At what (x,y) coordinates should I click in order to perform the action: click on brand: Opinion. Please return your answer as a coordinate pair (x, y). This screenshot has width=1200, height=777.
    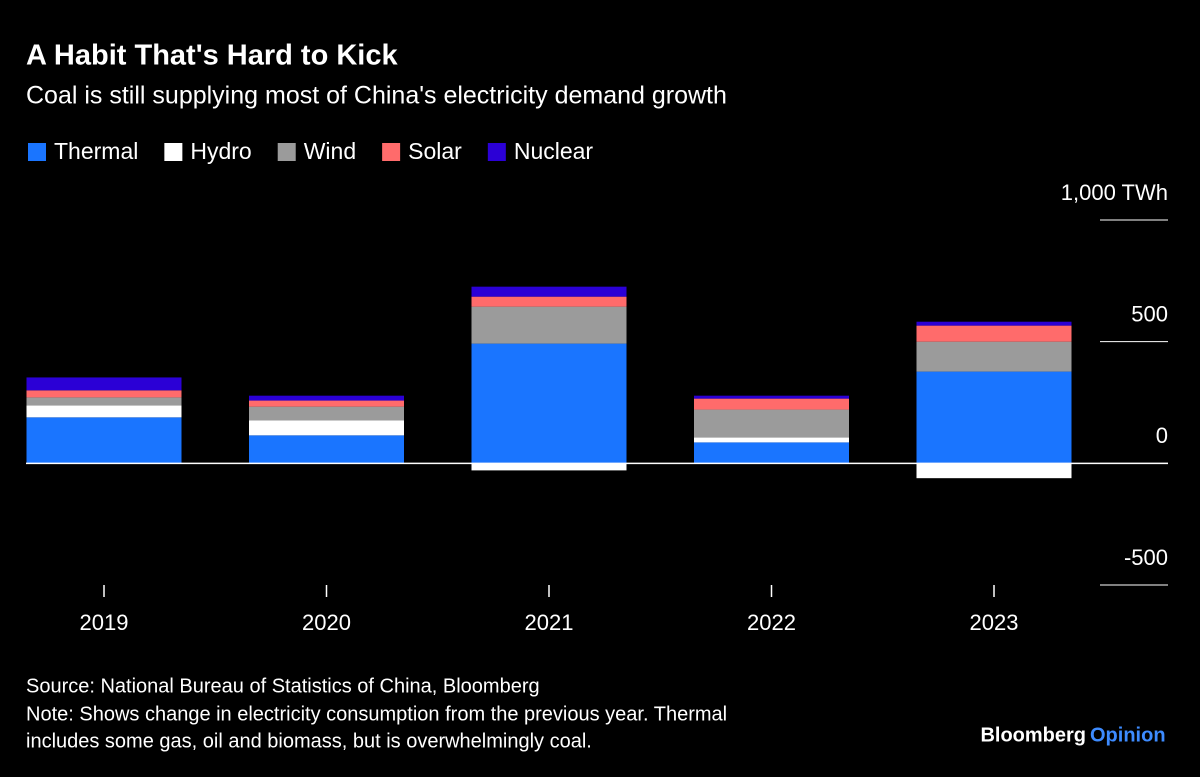
    Looking at the image, I should click on (1128, 735).